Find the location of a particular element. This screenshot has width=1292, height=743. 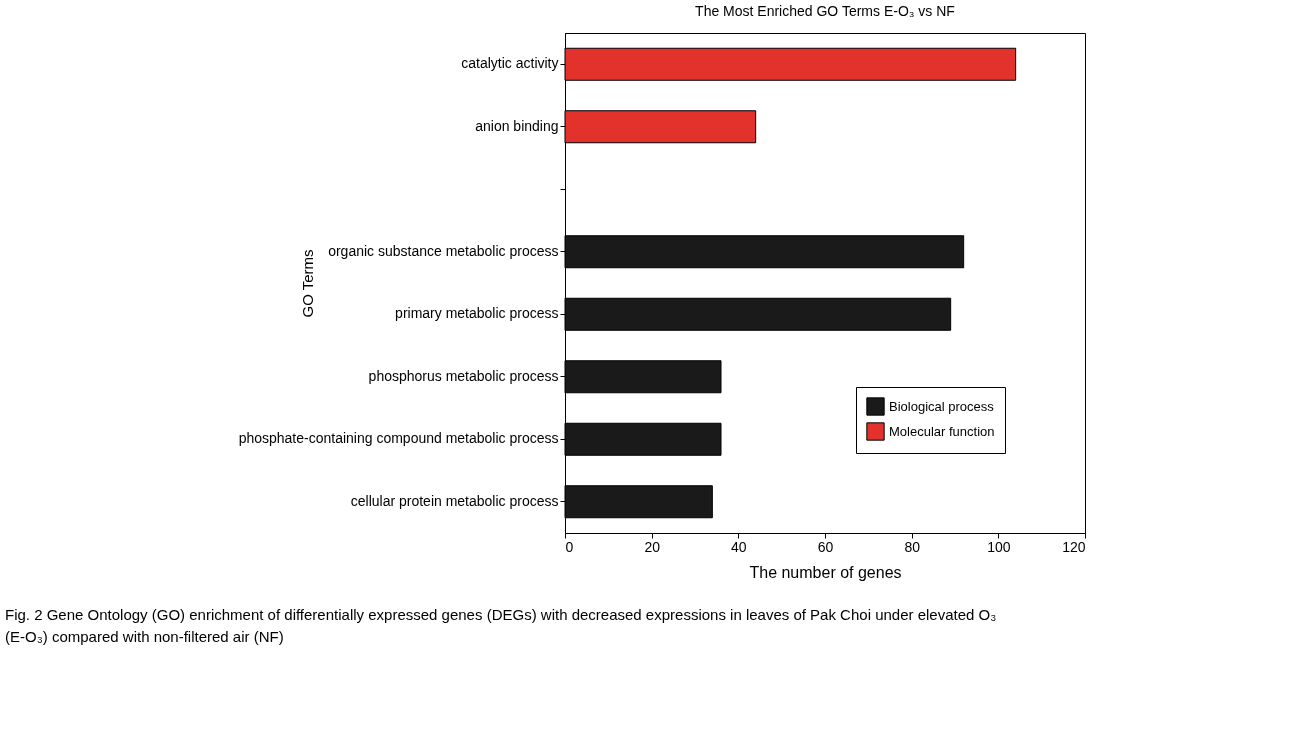

legend-label: Biological process is located at coordinates (942, 406).